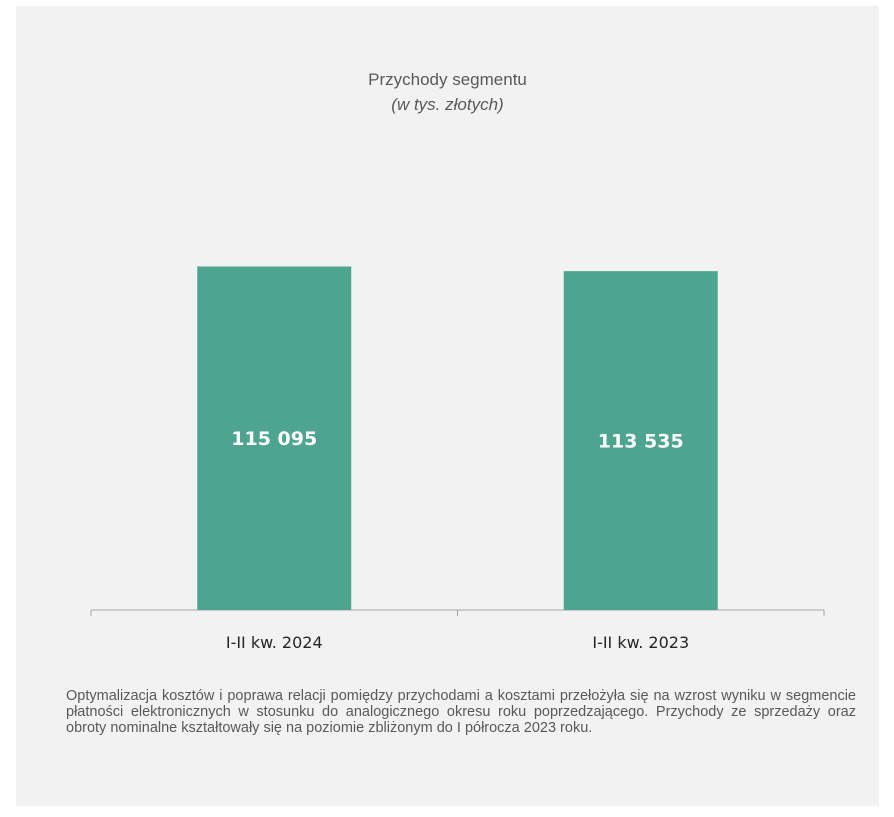 The height and width of the screenshot is (817, 894). I want to click on chart-subtitle: (w tys. złotych), so click(447, 104).